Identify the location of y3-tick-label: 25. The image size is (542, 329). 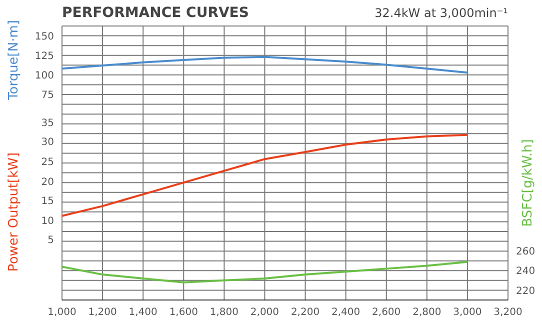
(47, 163).